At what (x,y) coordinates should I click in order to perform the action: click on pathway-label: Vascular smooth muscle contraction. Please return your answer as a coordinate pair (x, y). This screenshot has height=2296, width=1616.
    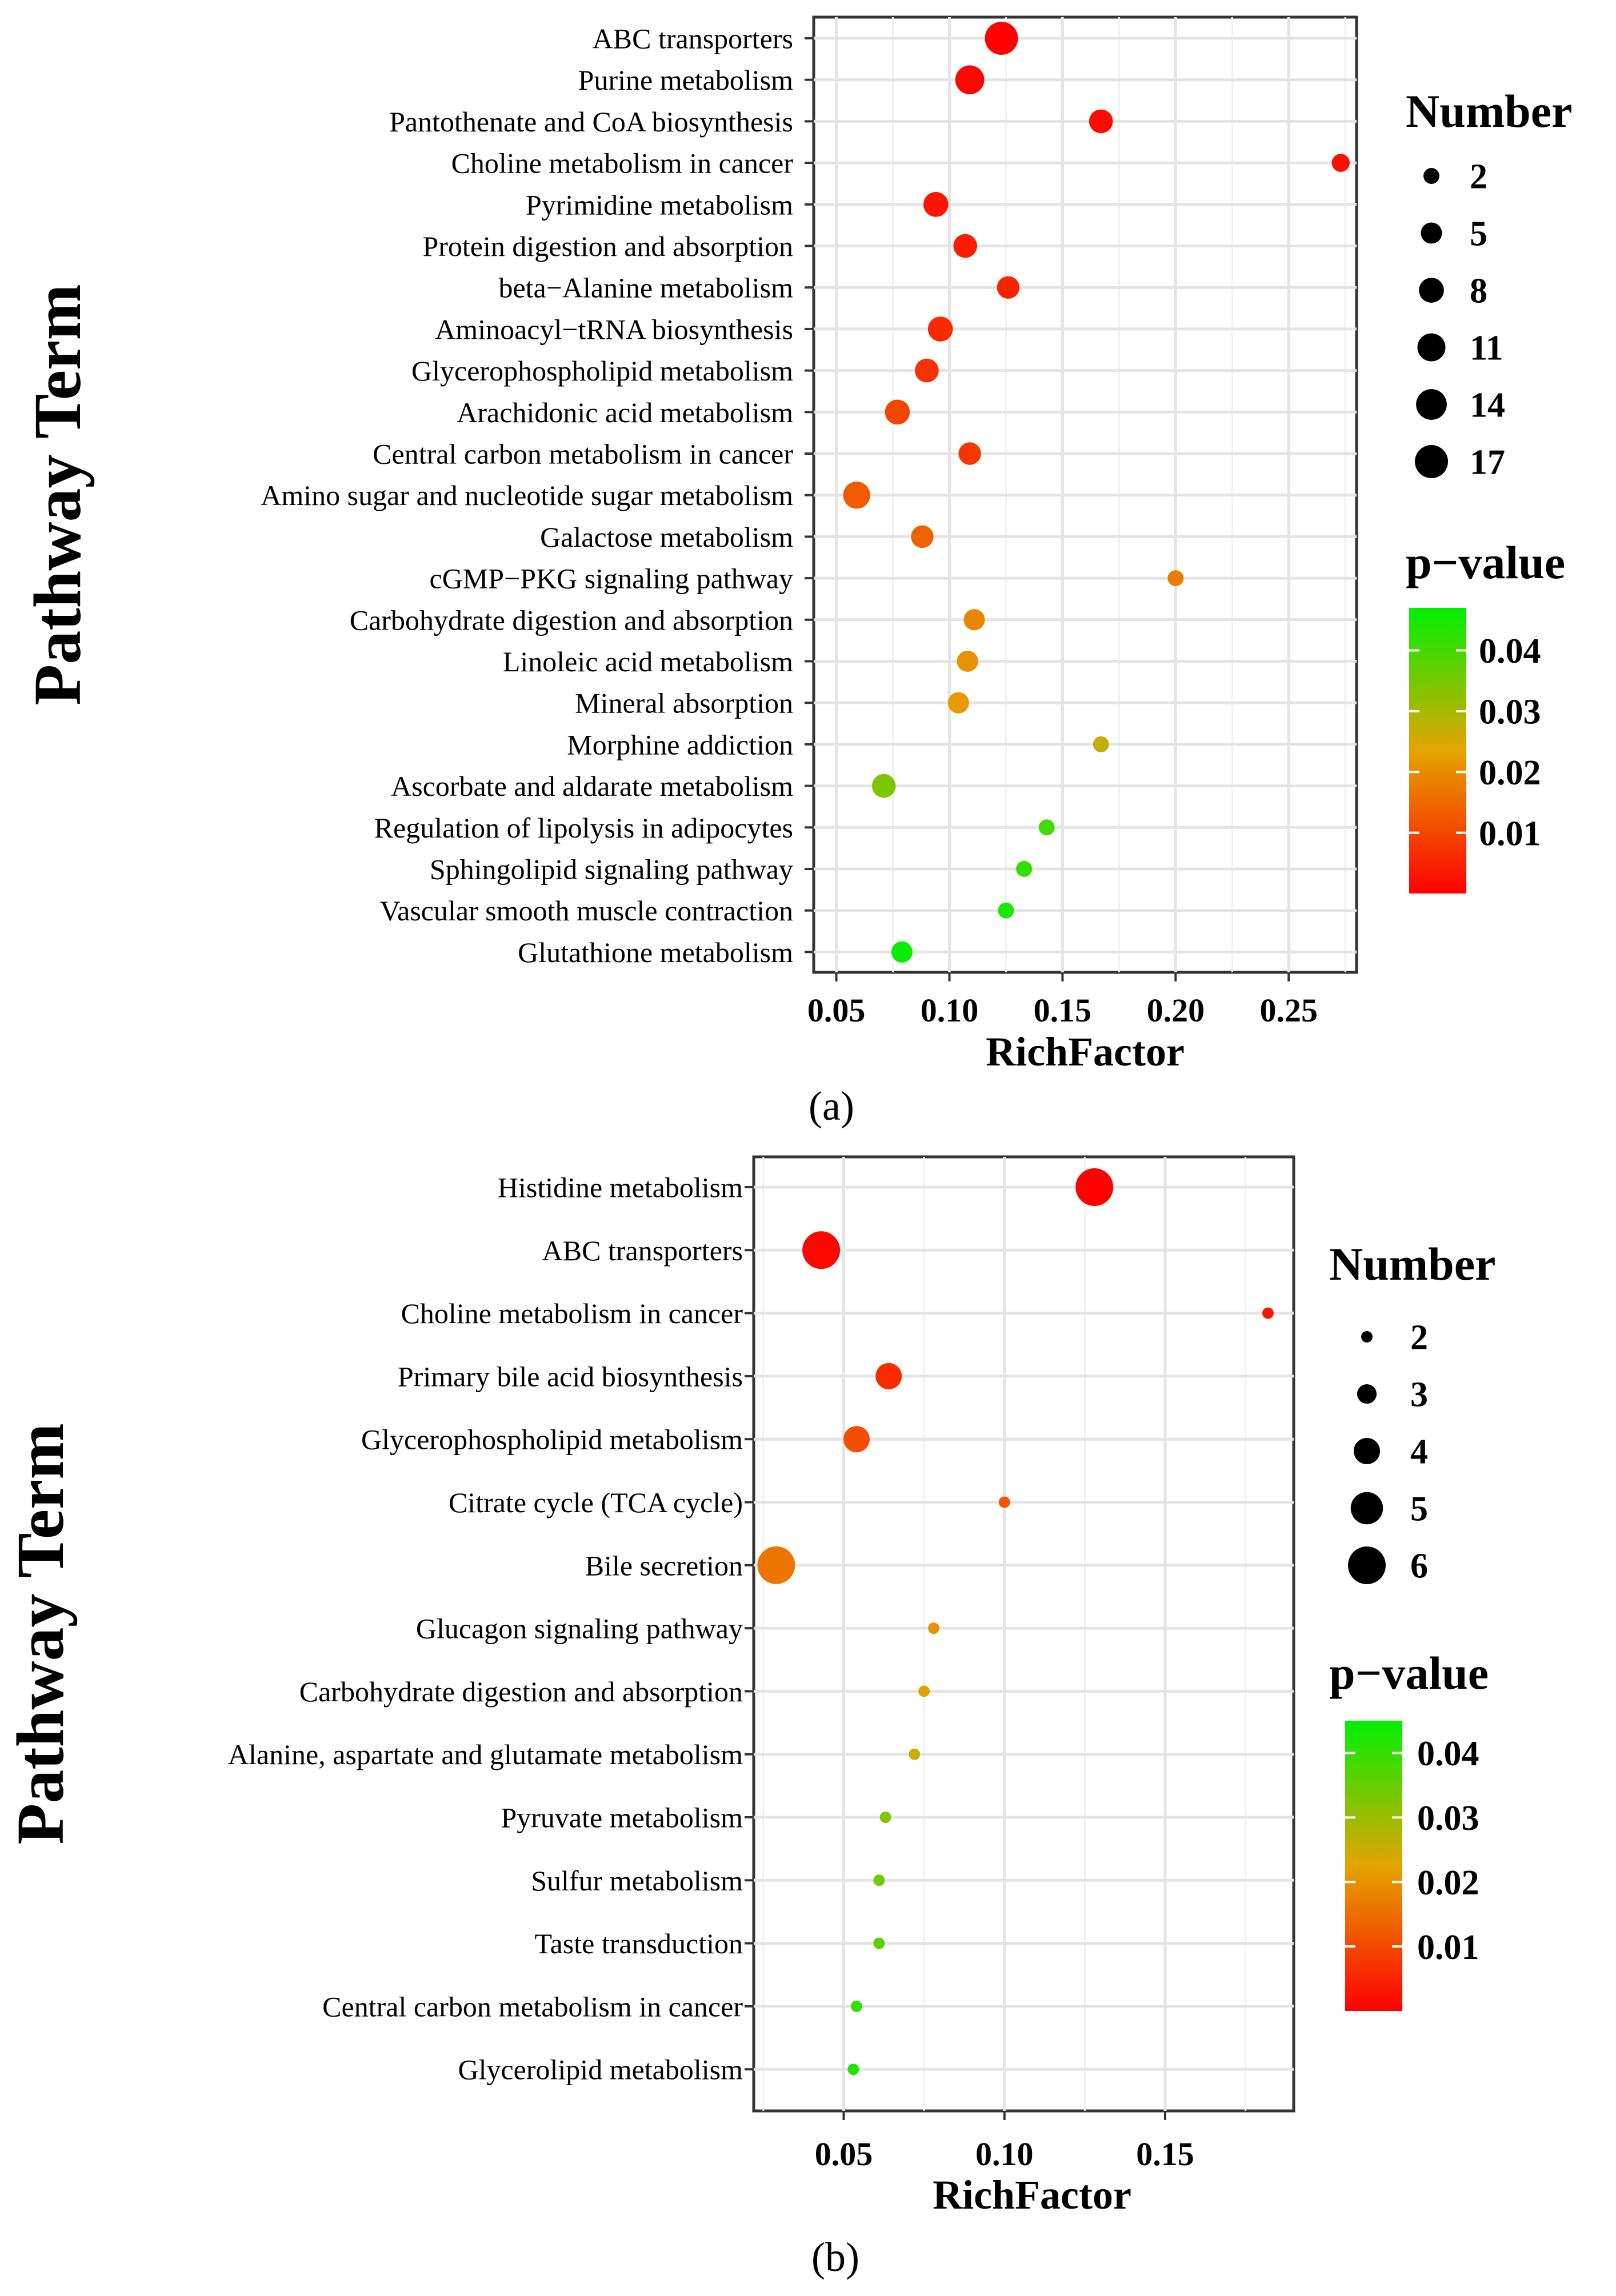
    Looking at the image, I should click on (586, 911).